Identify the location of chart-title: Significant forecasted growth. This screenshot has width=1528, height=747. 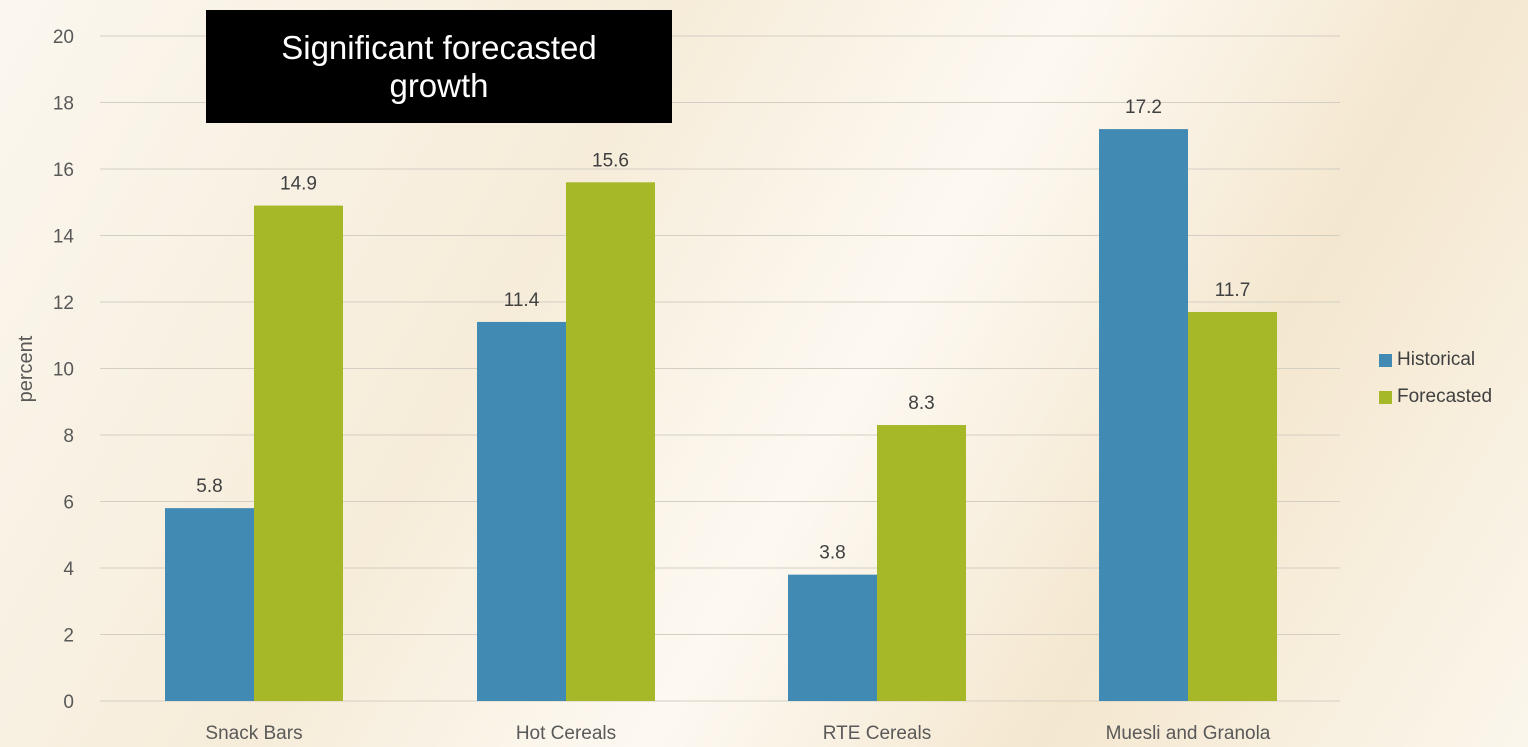
(439, 66).